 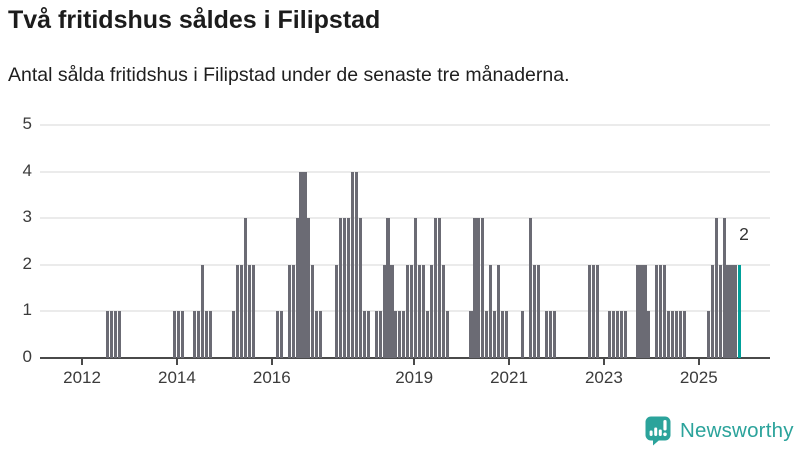 I want to click on y-axis-tick-label: 2, so click(x=27, y=263).